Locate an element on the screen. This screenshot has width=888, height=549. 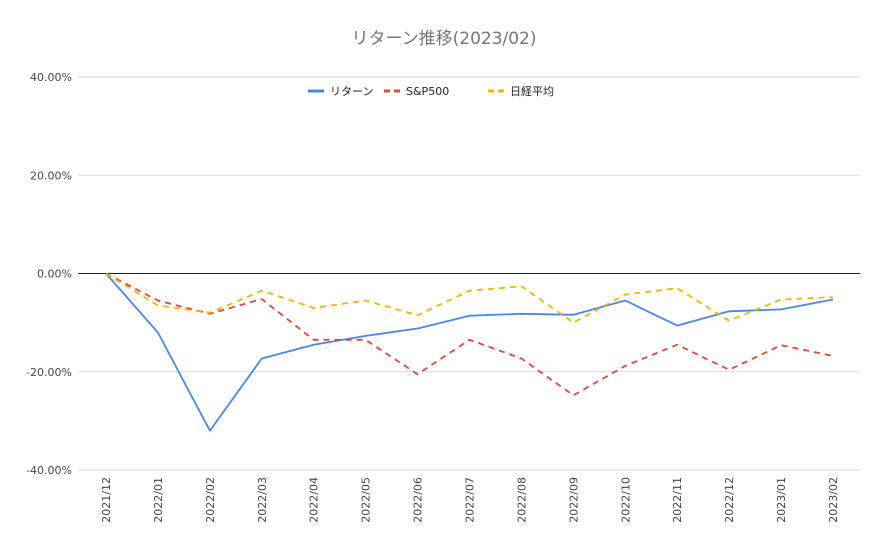
y-tick-label: -20.00% is located at coordinates (49, 372).